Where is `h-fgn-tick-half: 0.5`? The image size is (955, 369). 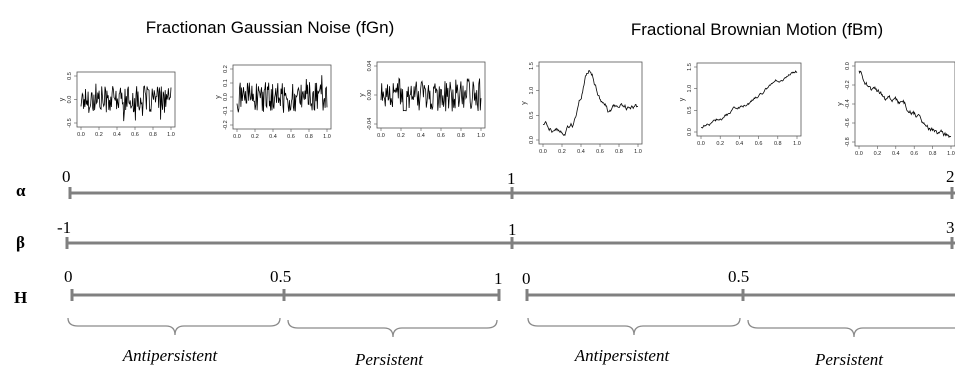
h-fgn-tick-half: 0.5 is located at coordinates (280, 276).